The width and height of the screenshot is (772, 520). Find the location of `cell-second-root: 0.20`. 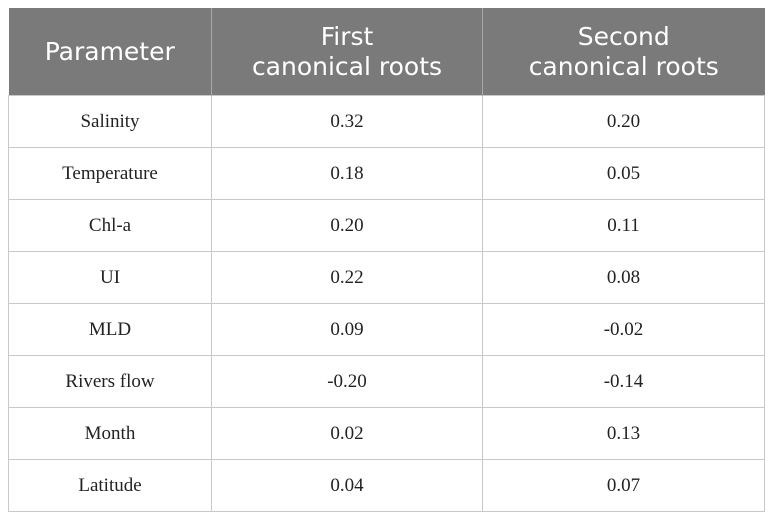

cell-second-root: 0.20 is located at coordinates (623, 121).